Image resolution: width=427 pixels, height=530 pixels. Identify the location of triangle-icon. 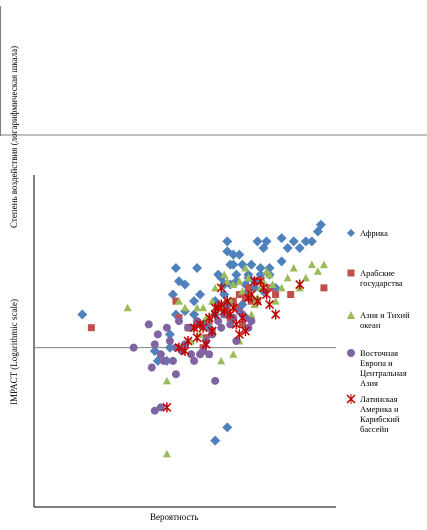
(351, 315).